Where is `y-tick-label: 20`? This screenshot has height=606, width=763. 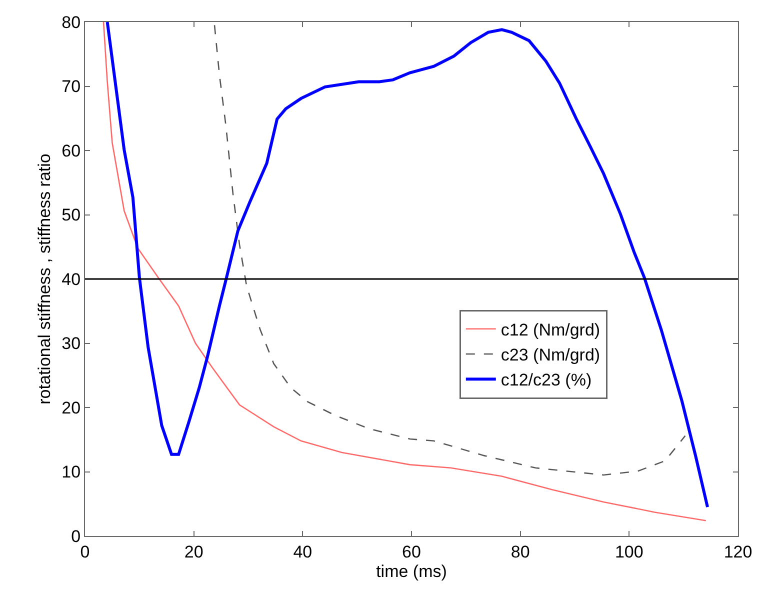 y-tick-label: 20 is located at coordinates (71, 408).